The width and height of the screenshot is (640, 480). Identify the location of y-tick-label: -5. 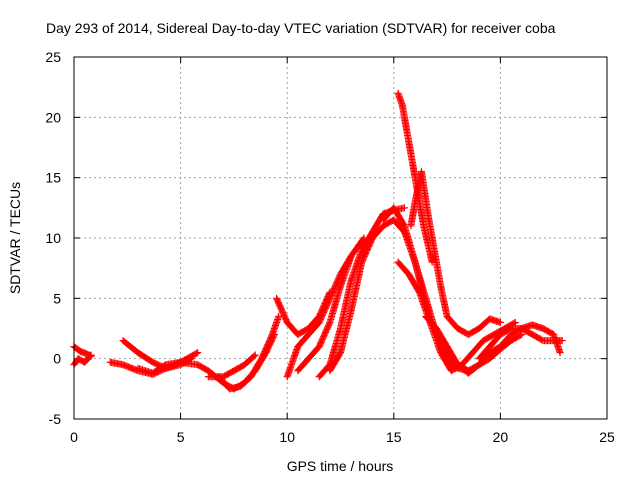
(55, 419).